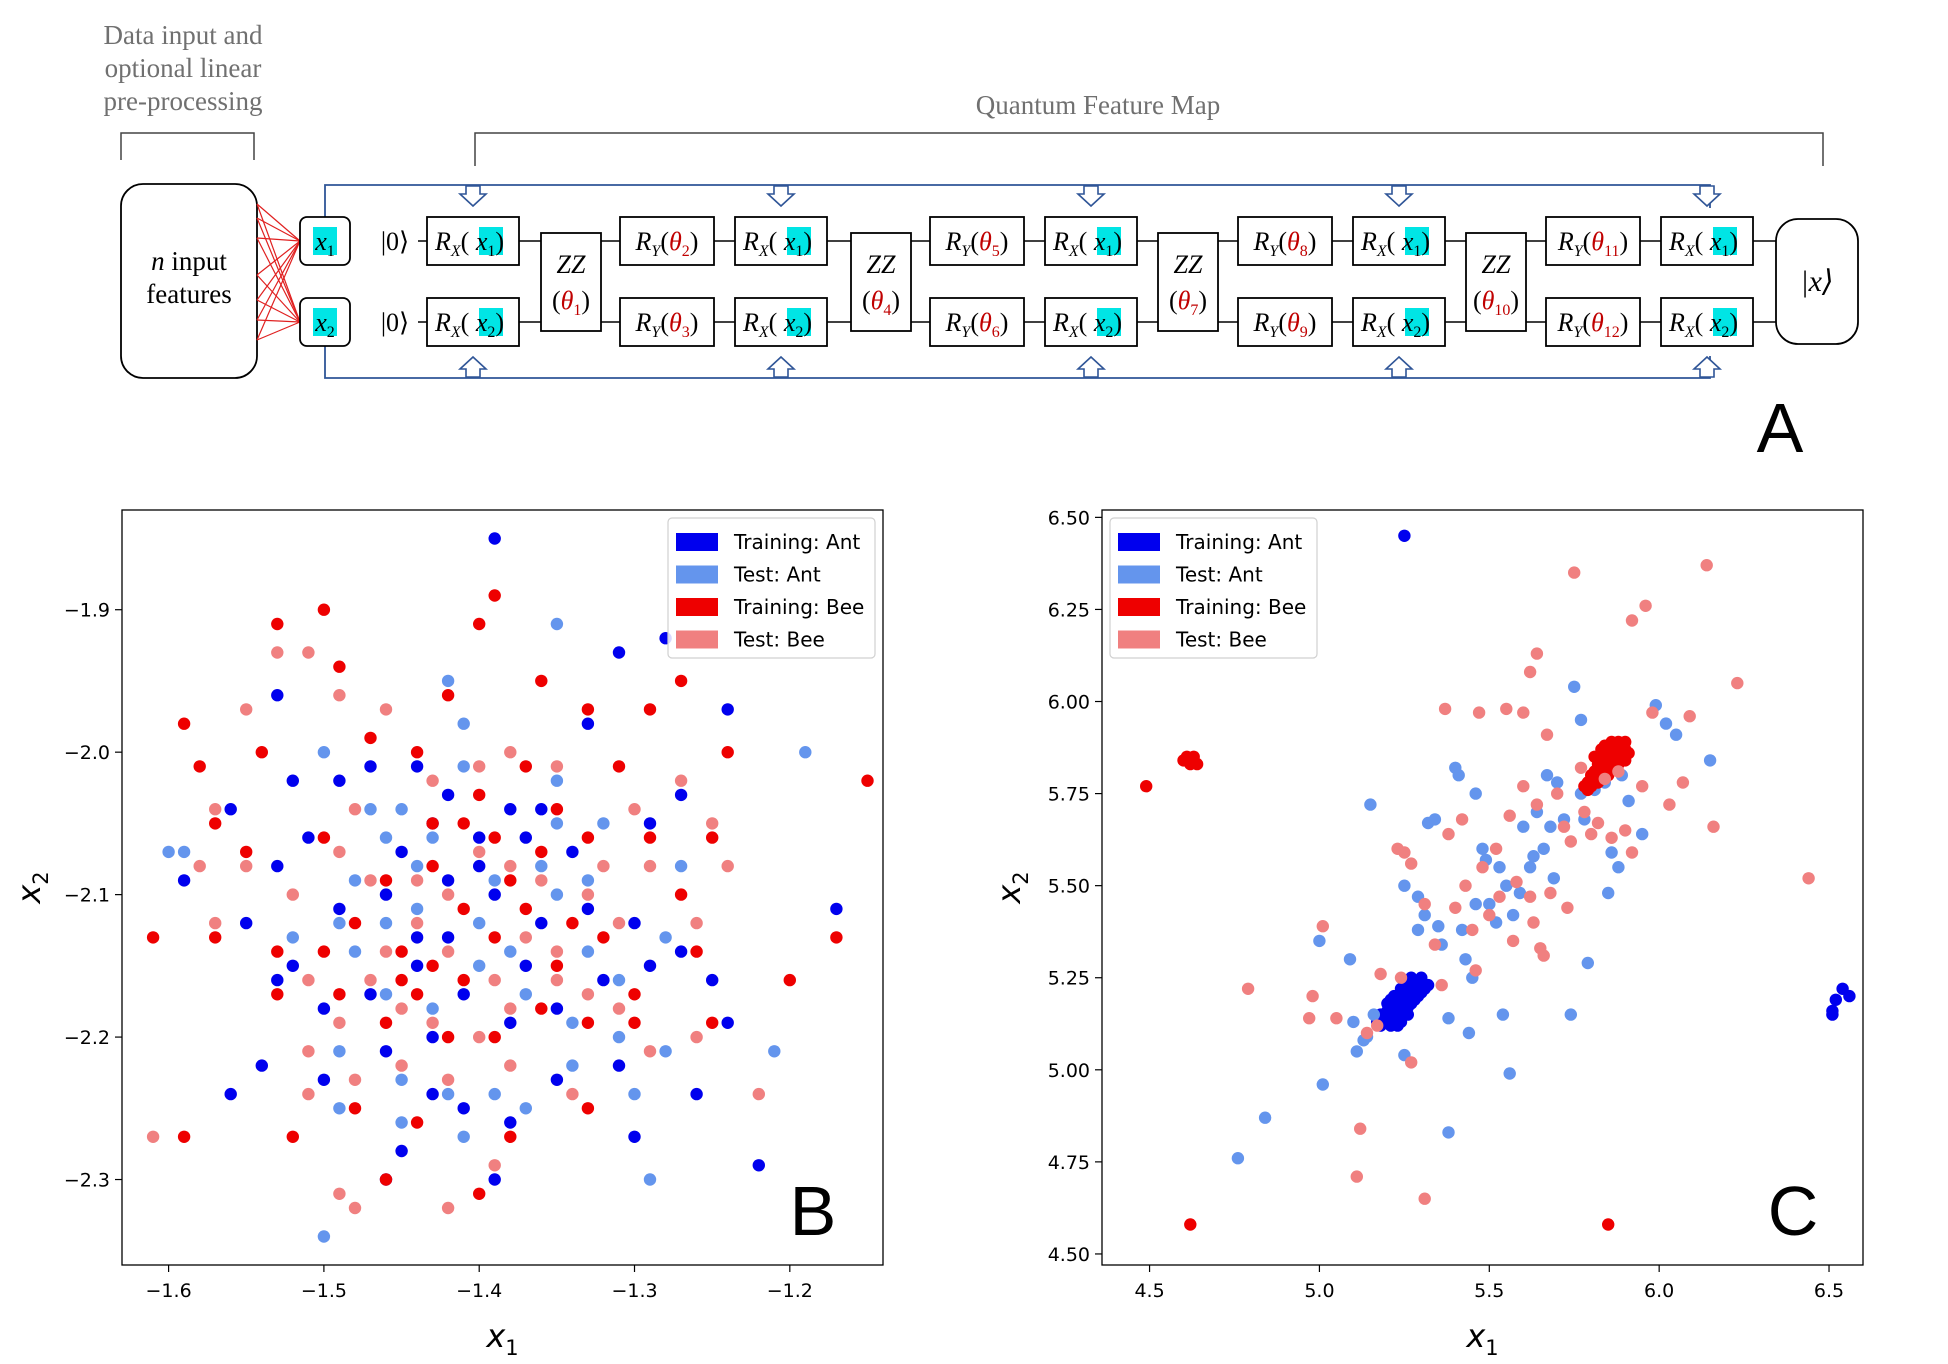  Describe the element at coordinates (777, 575) in the screenshot. I see `legend-label: Test: Ant` at that location.